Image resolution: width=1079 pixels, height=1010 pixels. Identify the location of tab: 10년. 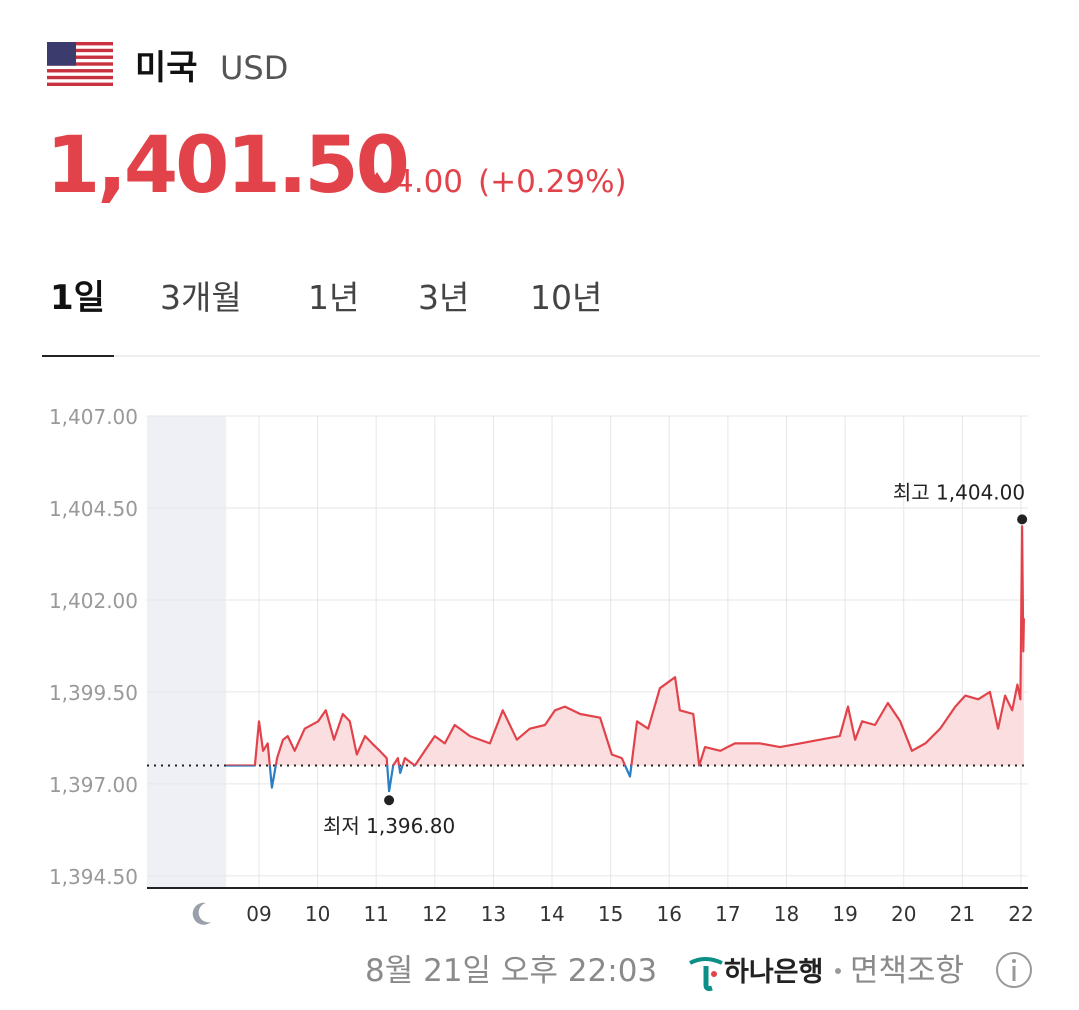
(566, 297).